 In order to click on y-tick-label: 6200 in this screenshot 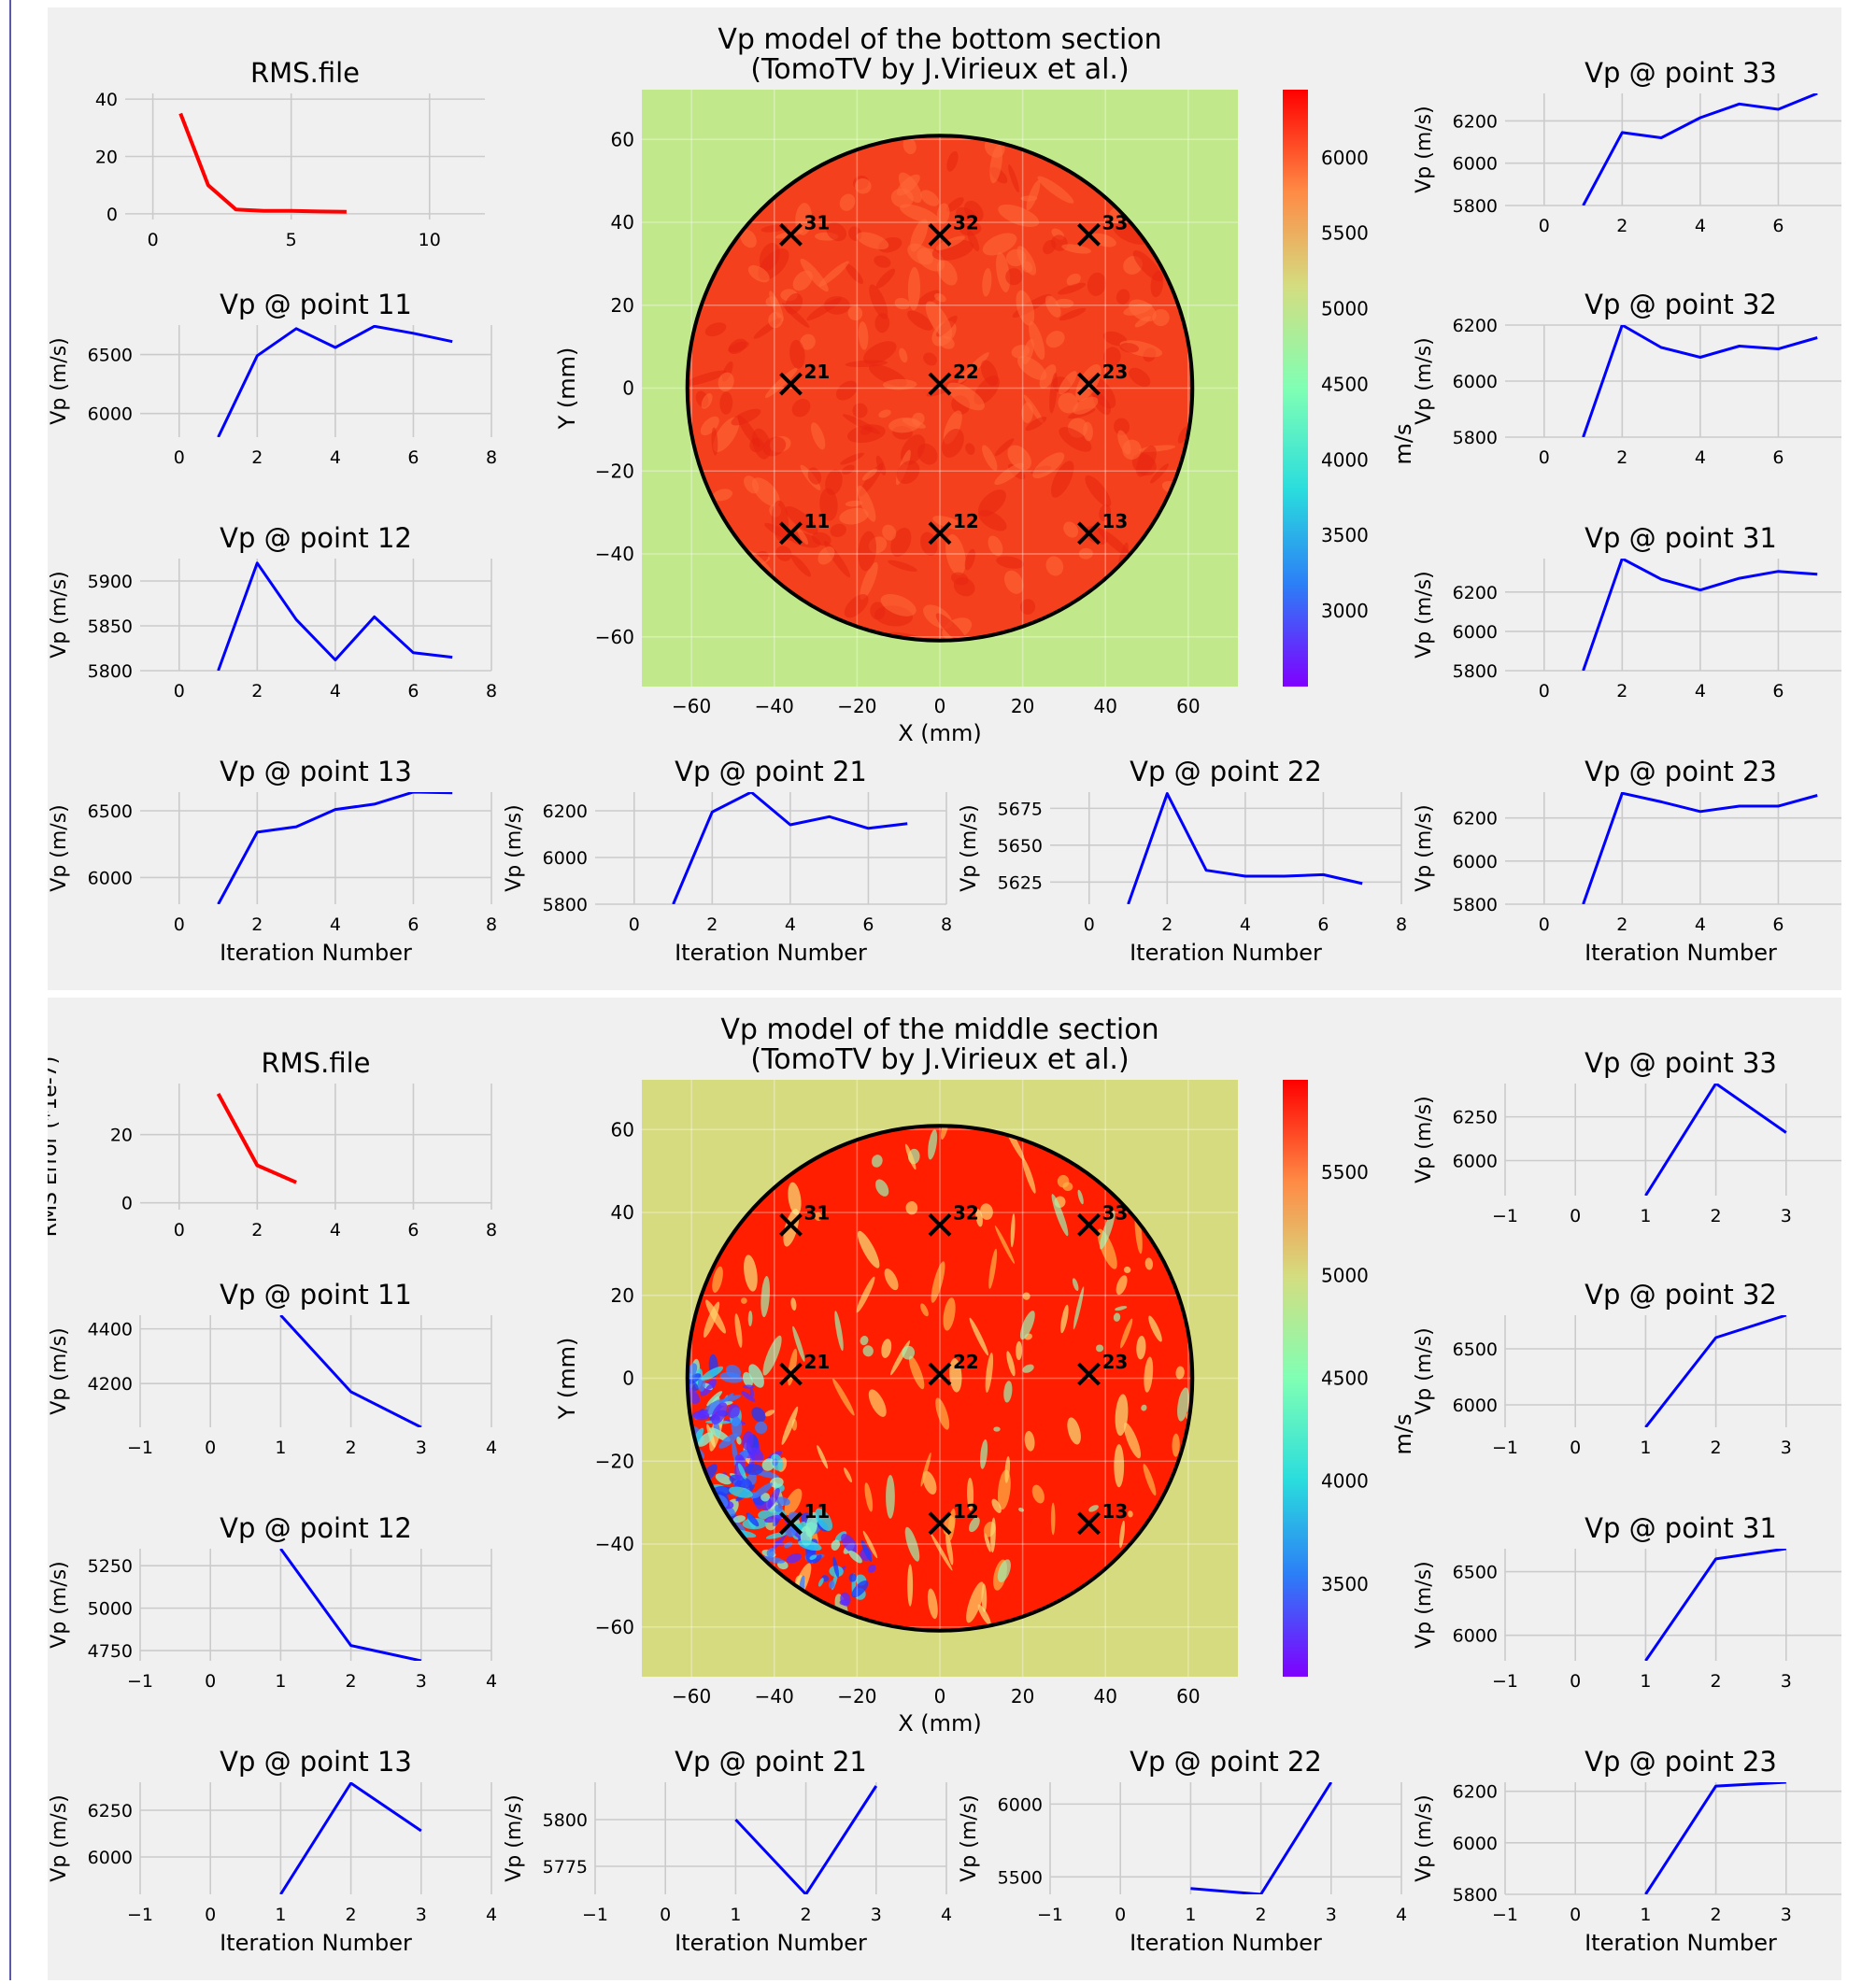, I will do `click(1476, 819)`.